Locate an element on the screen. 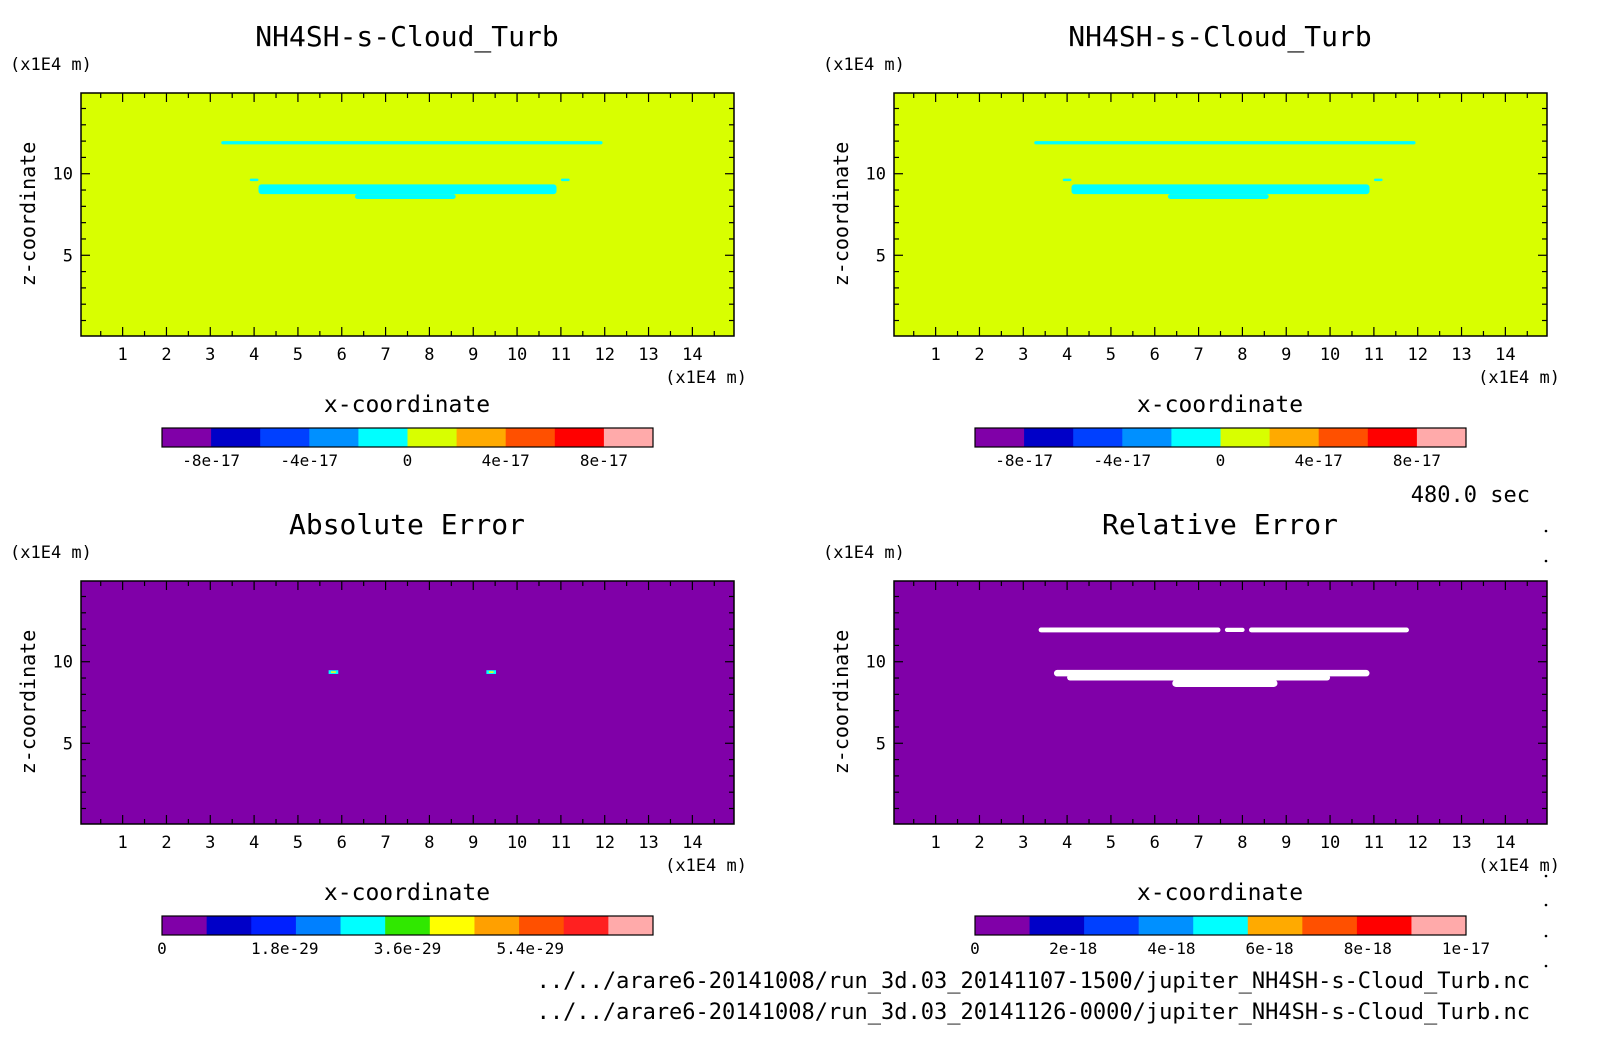 This screenshot has width=1604, height=1054. x-tick-label: 3 is located at coordinates (1023, 843).